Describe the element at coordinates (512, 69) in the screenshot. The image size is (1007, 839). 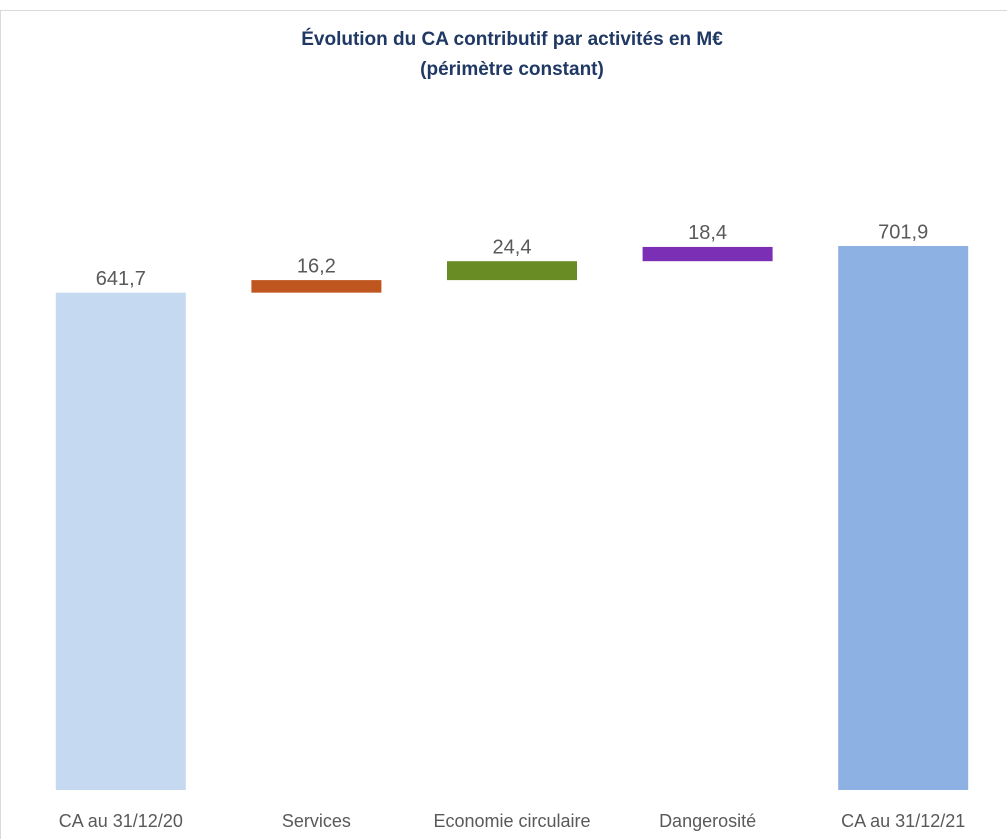
I see `chart-subtitle: (périmètre constant)` at that location.